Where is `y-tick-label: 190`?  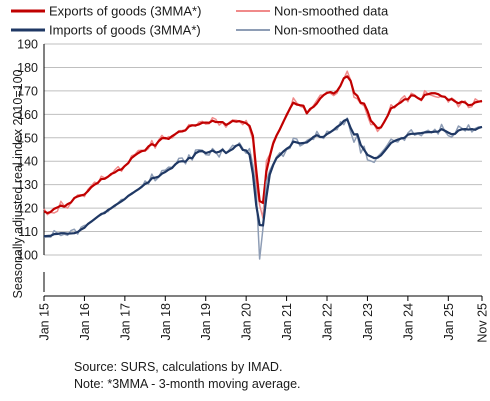 y-tick-label: 190 is located at coordinates (27, 45).